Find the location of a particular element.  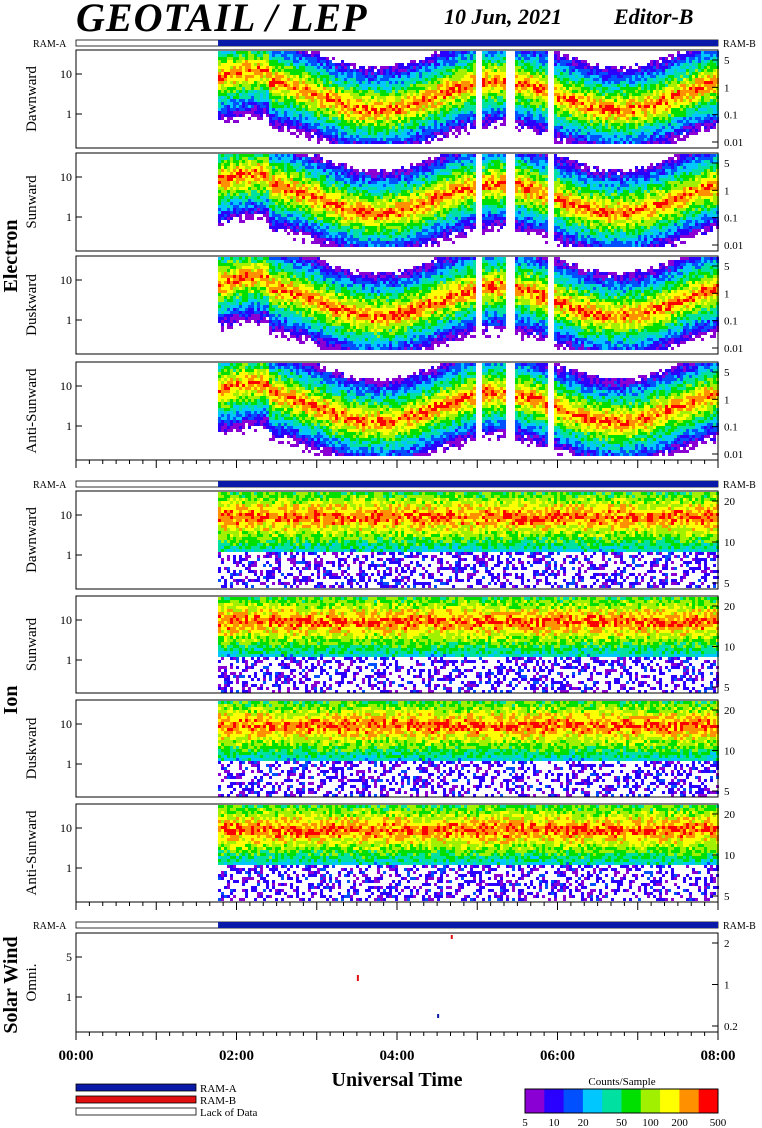

legend-label: RAM-B is located at coordinates (218, 1101).